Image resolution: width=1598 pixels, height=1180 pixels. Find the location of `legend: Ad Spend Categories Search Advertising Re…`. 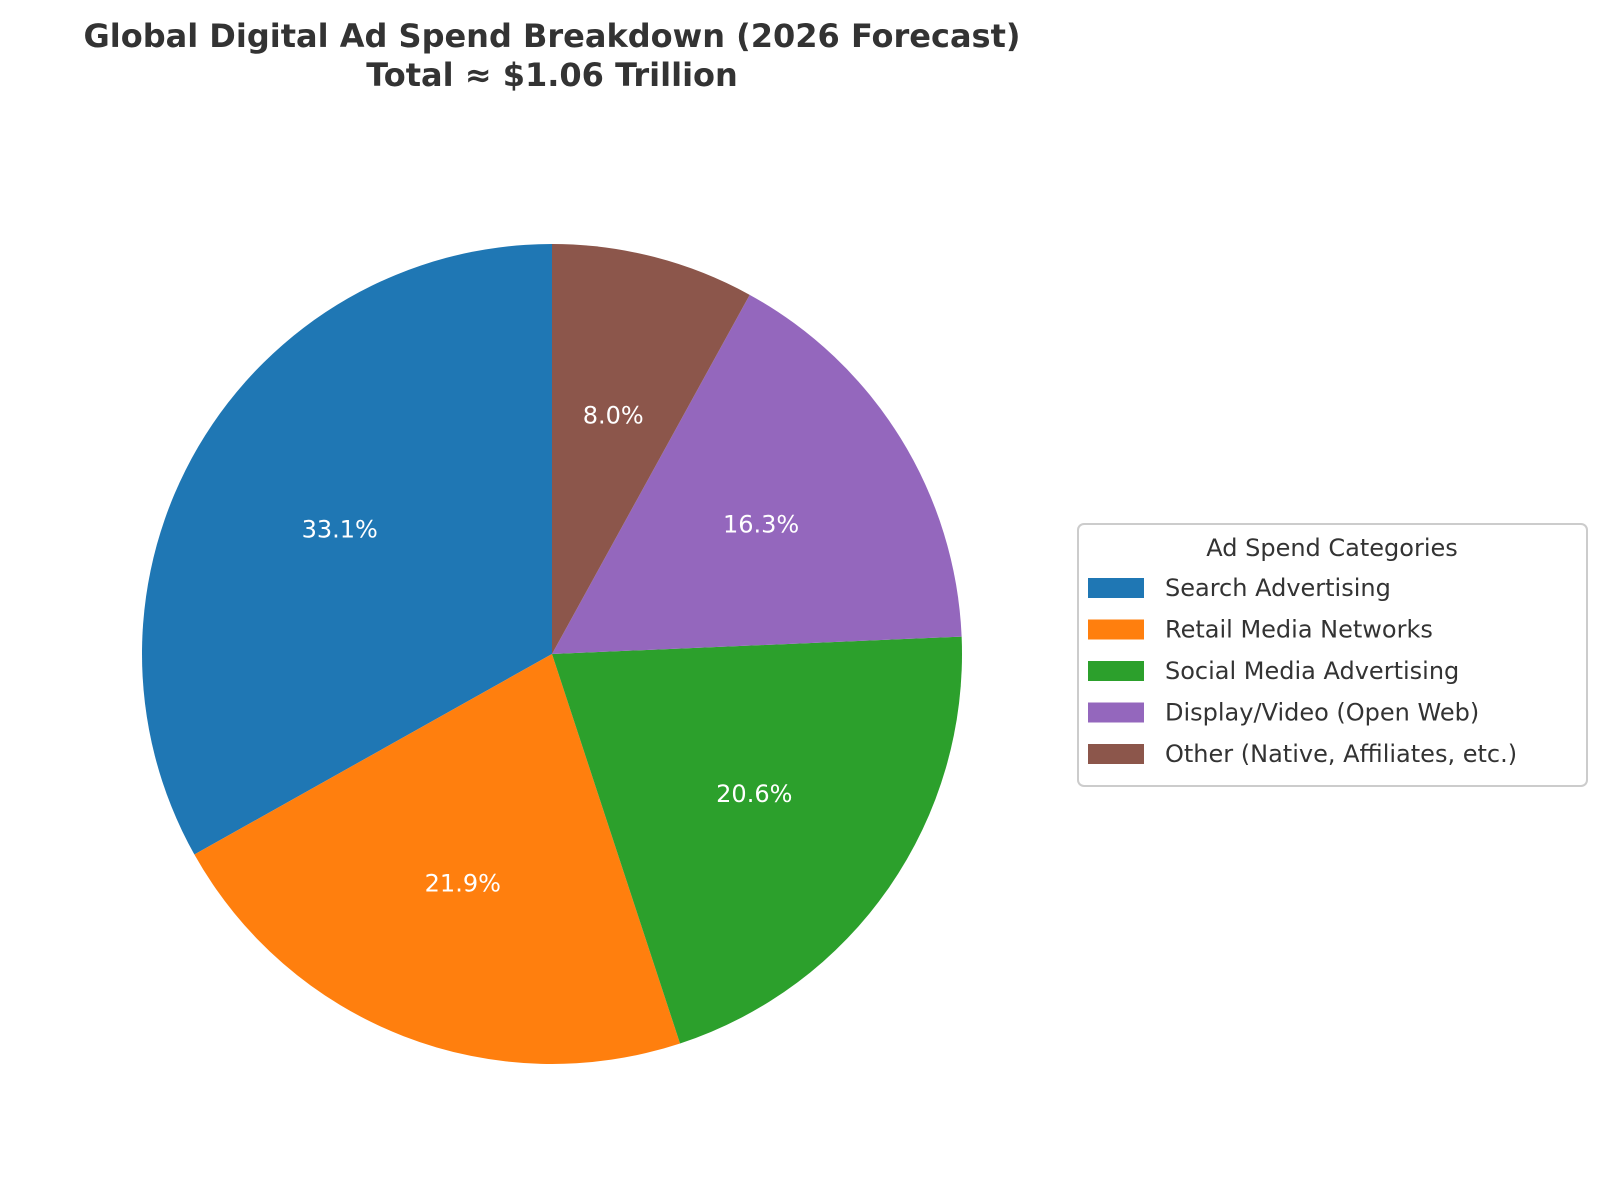

legend: Ad Spend Categories Search Advertising Re… is located at coordinates (1332, 655).